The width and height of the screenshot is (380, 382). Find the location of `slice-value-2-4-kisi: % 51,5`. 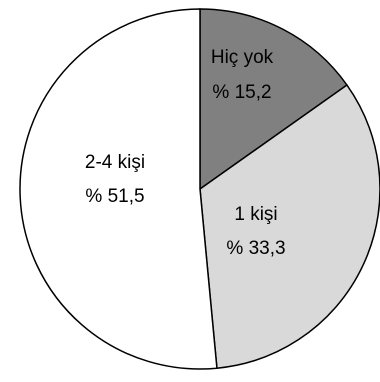

slice-value-2-4-kisi: % 51,5 is located at coordinates (114, 196).